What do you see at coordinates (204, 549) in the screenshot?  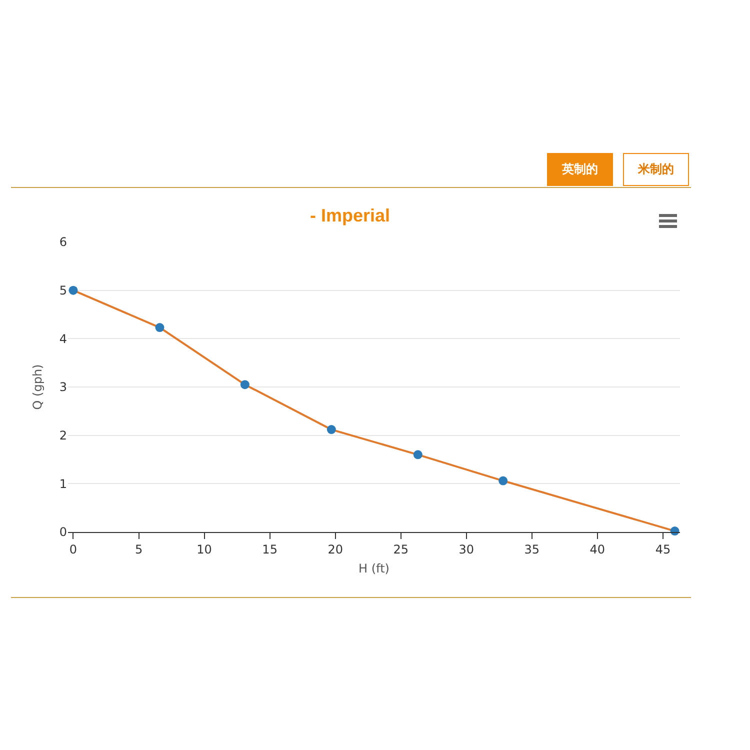 I see `x-tick-label: 10` at bounding box center [204, 549].